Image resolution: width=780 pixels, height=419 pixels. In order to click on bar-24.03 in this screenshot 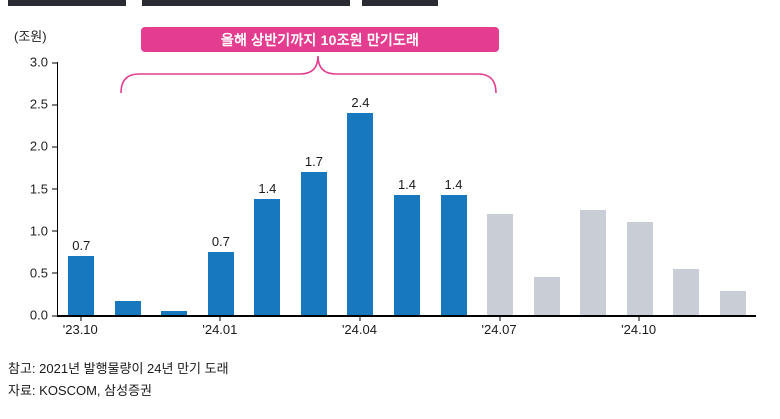, I will do `click(313, 243)`.